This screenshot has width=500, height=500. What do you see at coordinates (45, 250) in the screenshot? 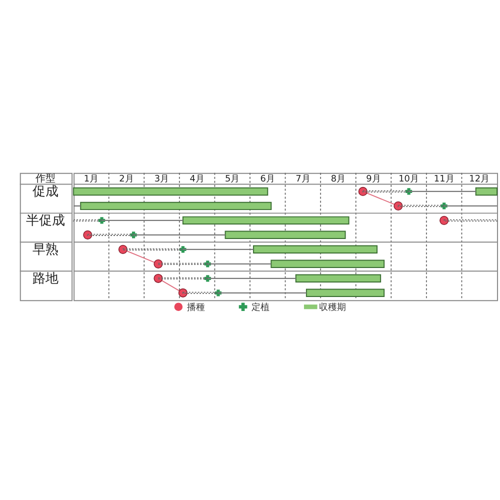
I see `y-tick-label: 早熟` at bounding box center [45, 250].